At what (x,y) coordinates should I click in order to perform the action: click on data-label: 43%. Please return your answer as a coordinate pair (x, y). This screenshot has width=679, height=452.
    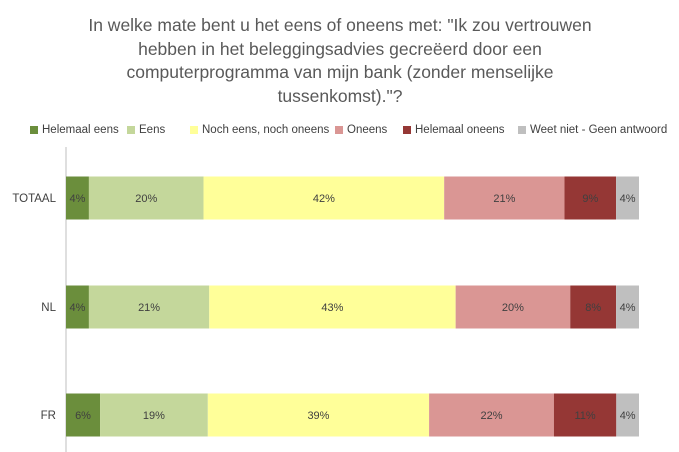
    Looking at the image, I should click on (332, 308).